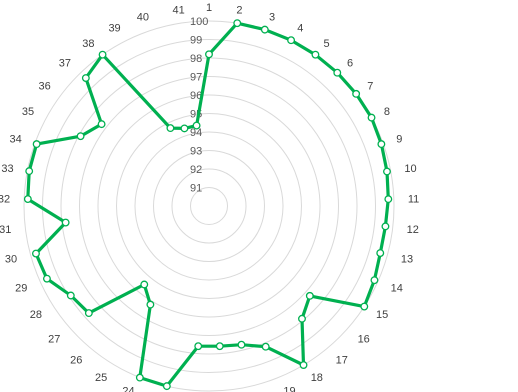 Image resolution: width=518 pixels, height=392 pixels. I want to click on radial-tick-label: 99, so click(196, 41).